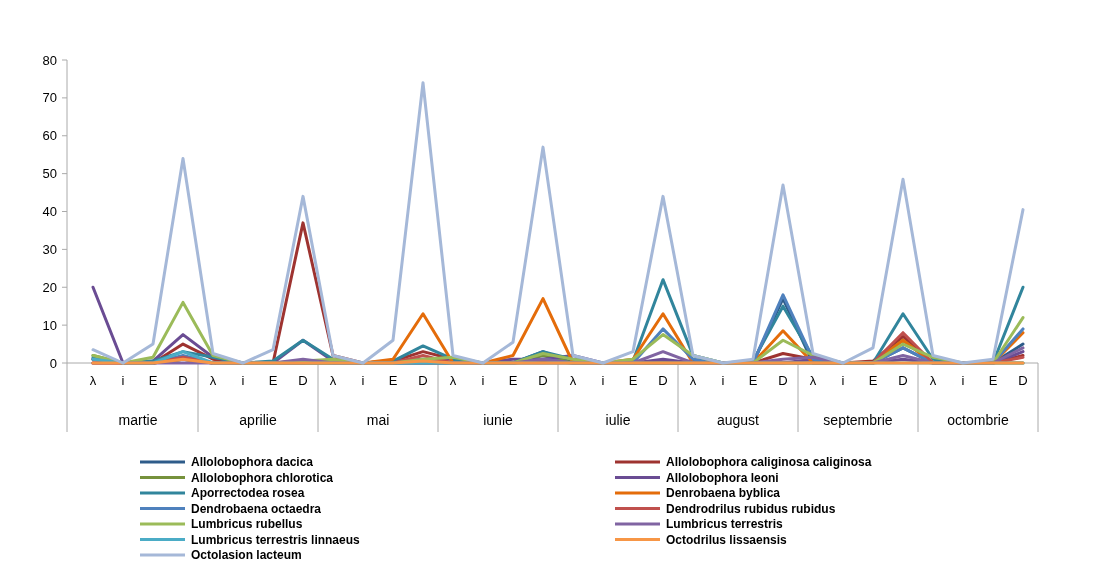  What do you see at coordinates (49, 287) in the screenshot?
I see `y-tick-label: 20` at bounding box center [49, 287].